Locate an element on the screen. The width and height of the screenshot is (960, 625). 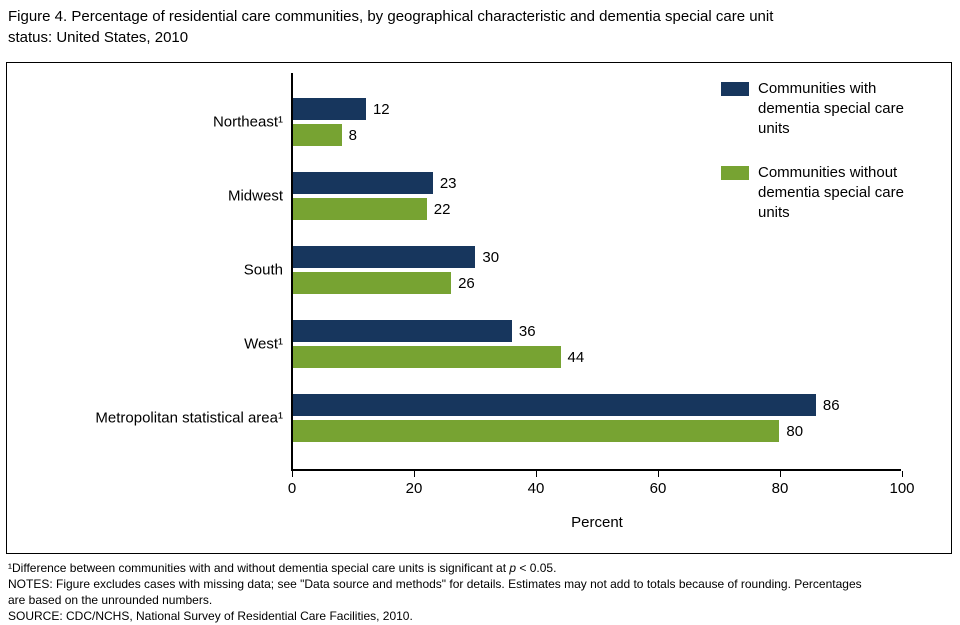
bar-group-west: West¹ 36 44 is located at coordinates (572, 344).